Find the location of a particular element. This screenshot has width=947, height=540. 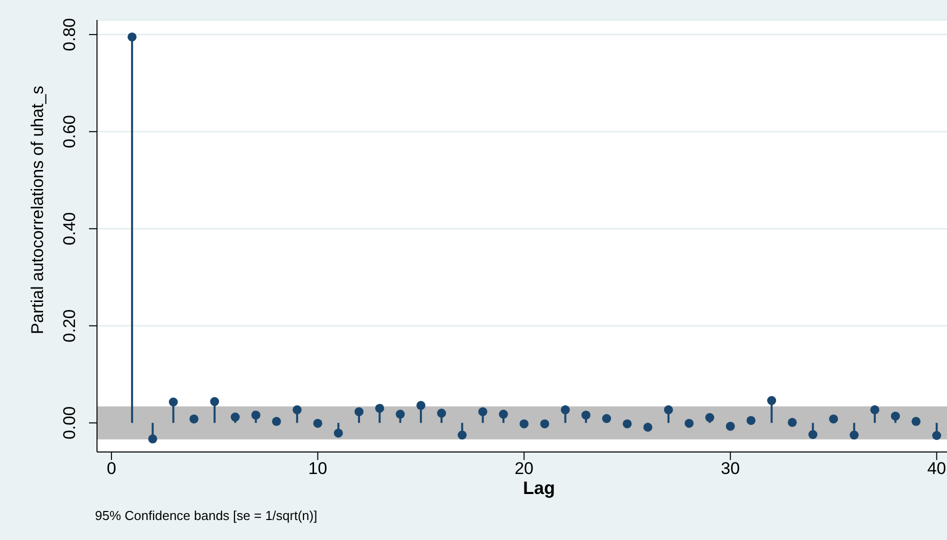

y-tick-label: 0.20 is located at coordinates (69, 325).